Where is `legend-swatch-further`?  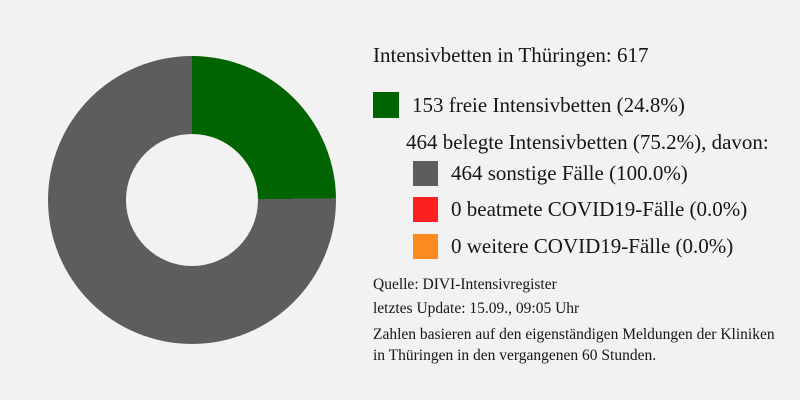
legend-swatch-further is located at coordinates (425, 246).